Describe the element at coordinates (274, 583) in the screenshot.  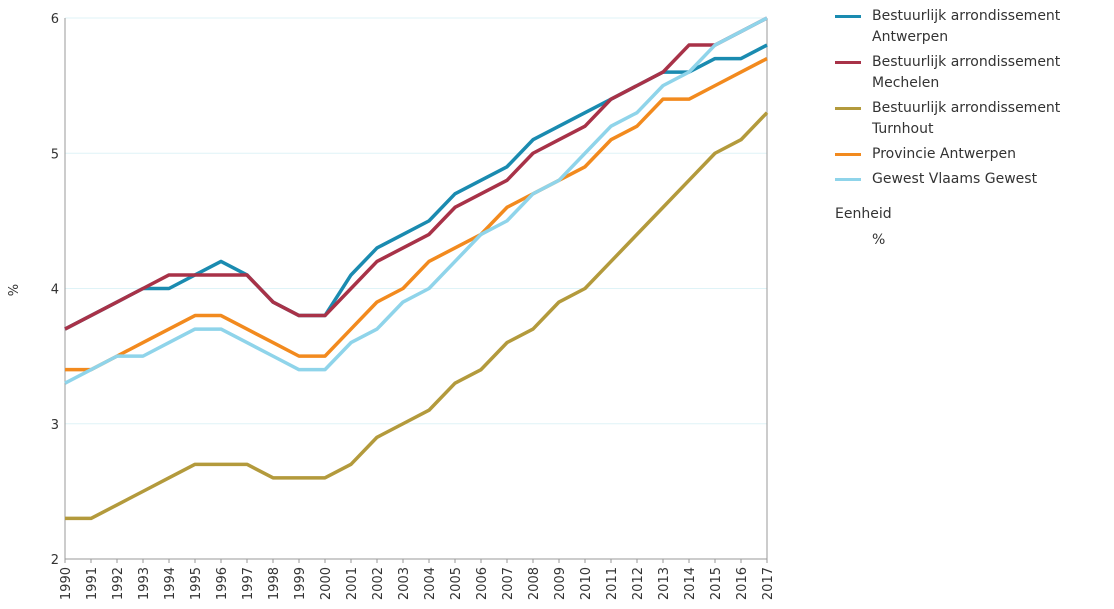
I see `x-tick-label: 1998` at that location.